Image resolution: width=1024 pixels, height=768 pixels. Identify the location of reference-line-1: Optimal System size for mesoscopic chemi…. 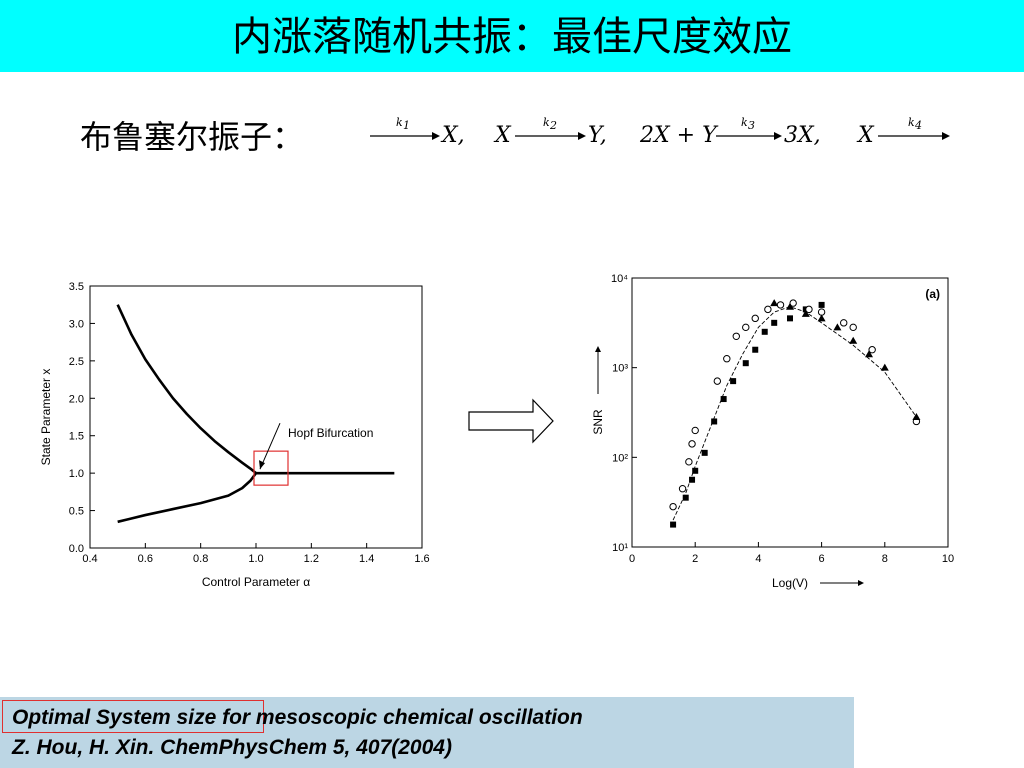
(297, 718).